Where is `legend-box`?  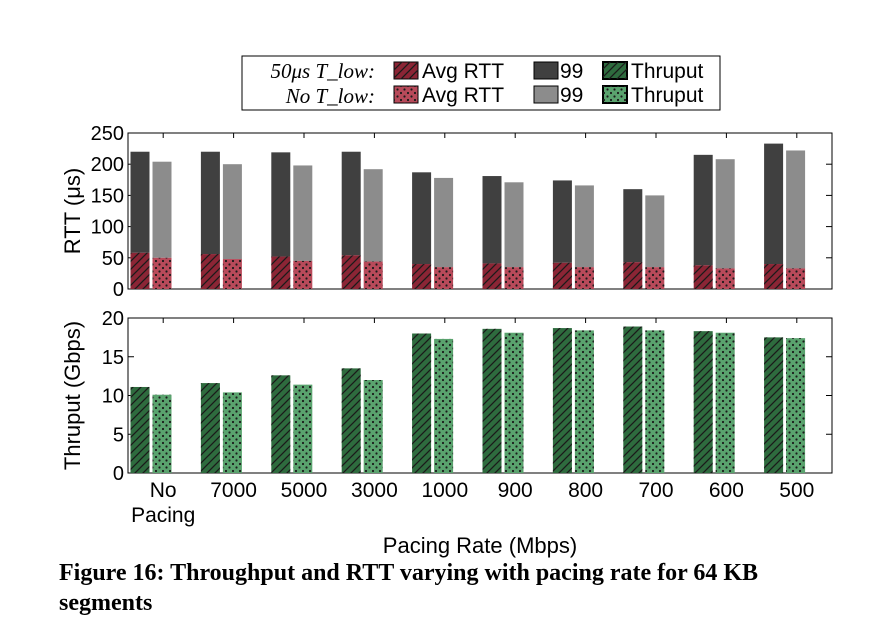
legend-box is located at coordinates (481, 83).